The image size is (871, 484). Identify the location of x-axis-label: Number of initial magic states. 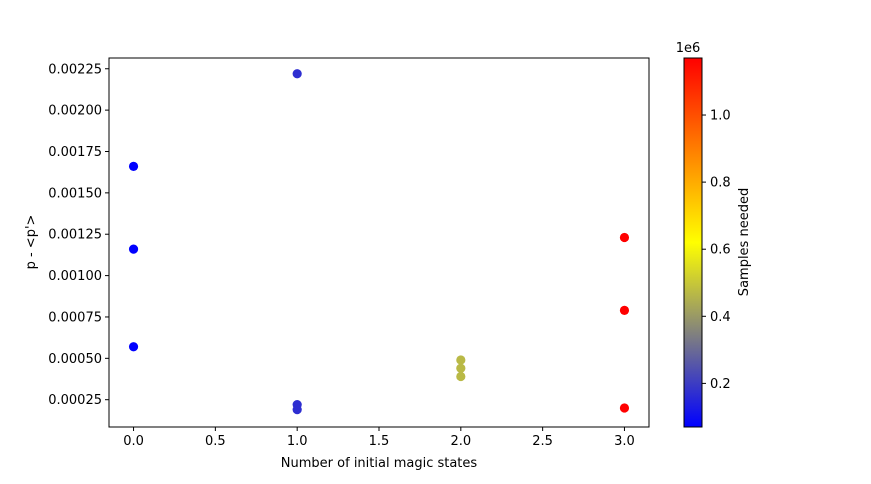
(379, 463).